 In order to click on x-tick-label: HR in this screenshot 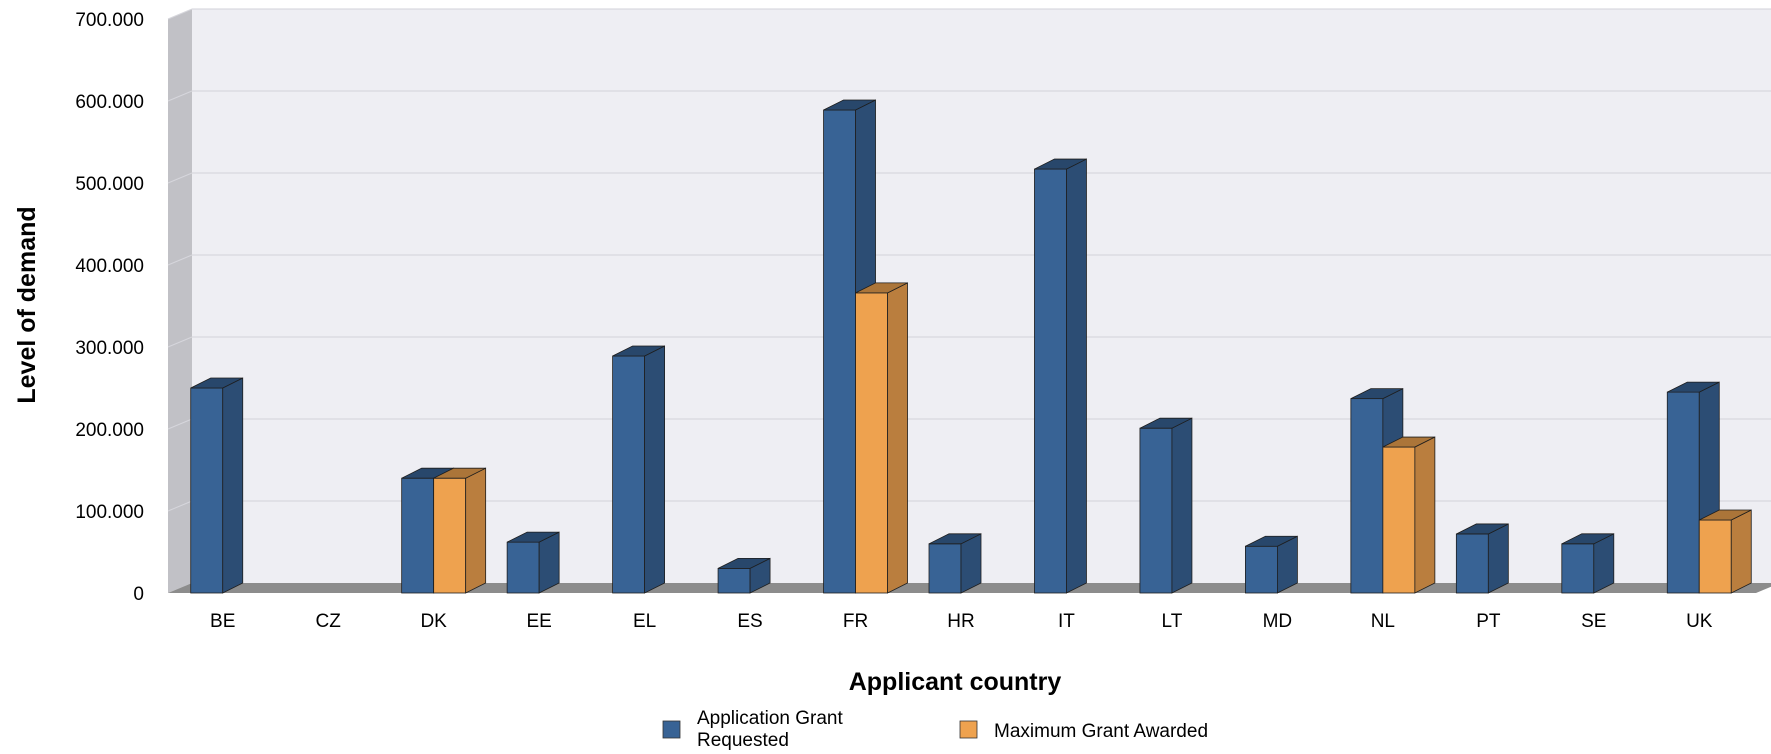, I will do `click(960, 621)`.